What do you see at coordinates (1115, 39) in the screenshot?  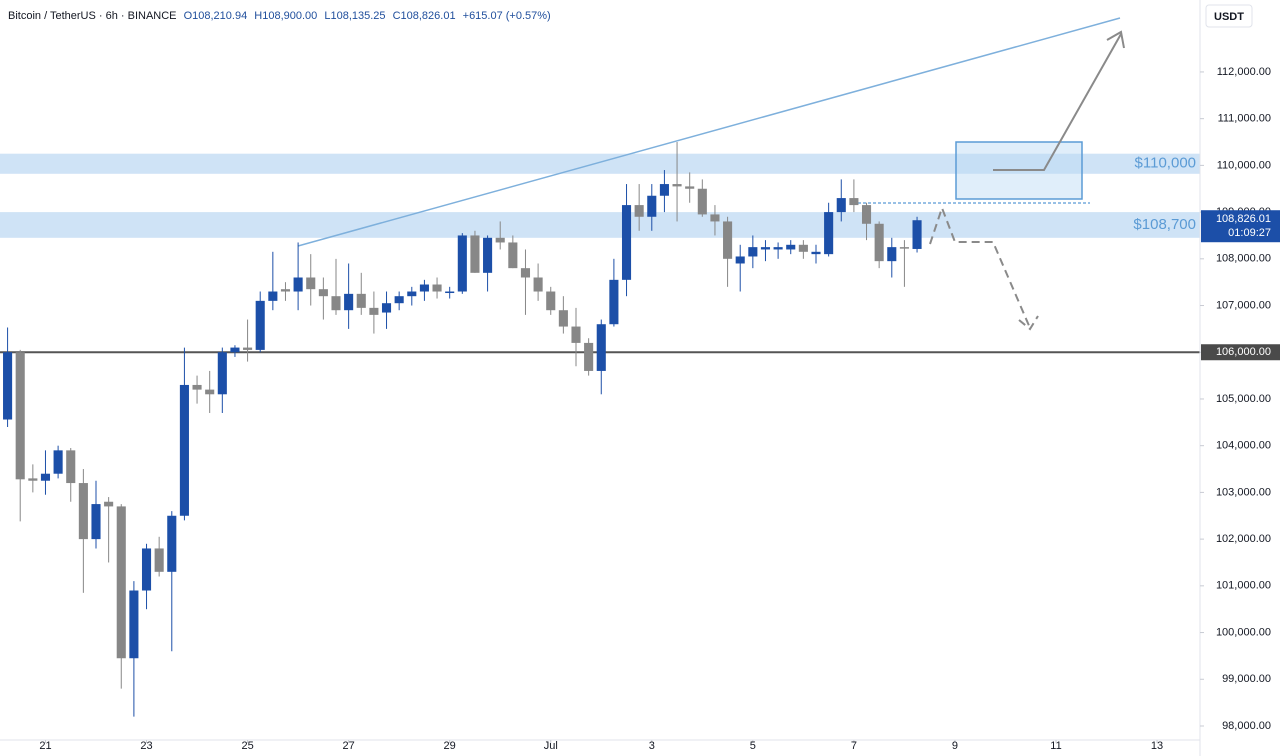 I see `bull-arrowhead` at bounding box center [1115, 39].